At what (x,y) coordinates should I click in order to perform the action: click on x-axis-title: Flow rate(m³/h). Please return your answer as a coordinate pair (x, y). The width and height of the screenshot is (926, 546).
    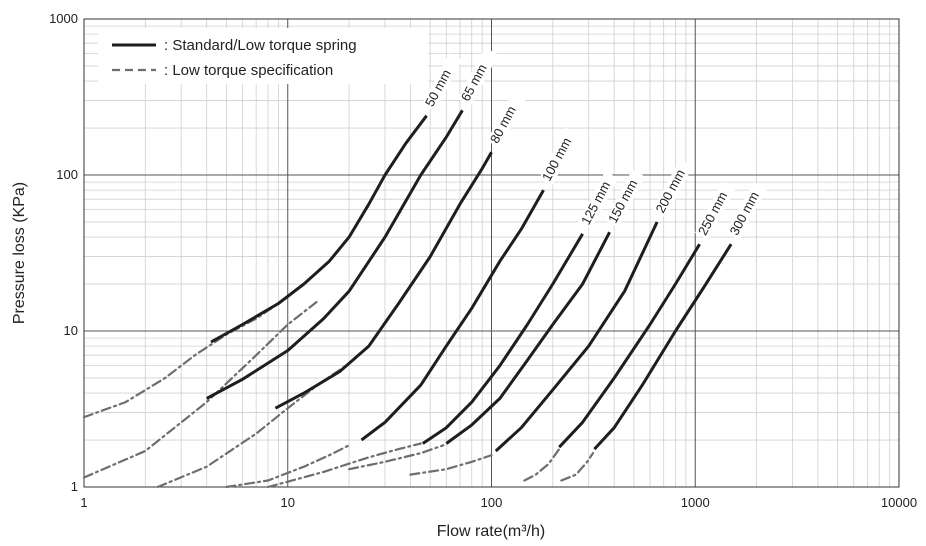
    Looking at the image, I should click on (491, 531).